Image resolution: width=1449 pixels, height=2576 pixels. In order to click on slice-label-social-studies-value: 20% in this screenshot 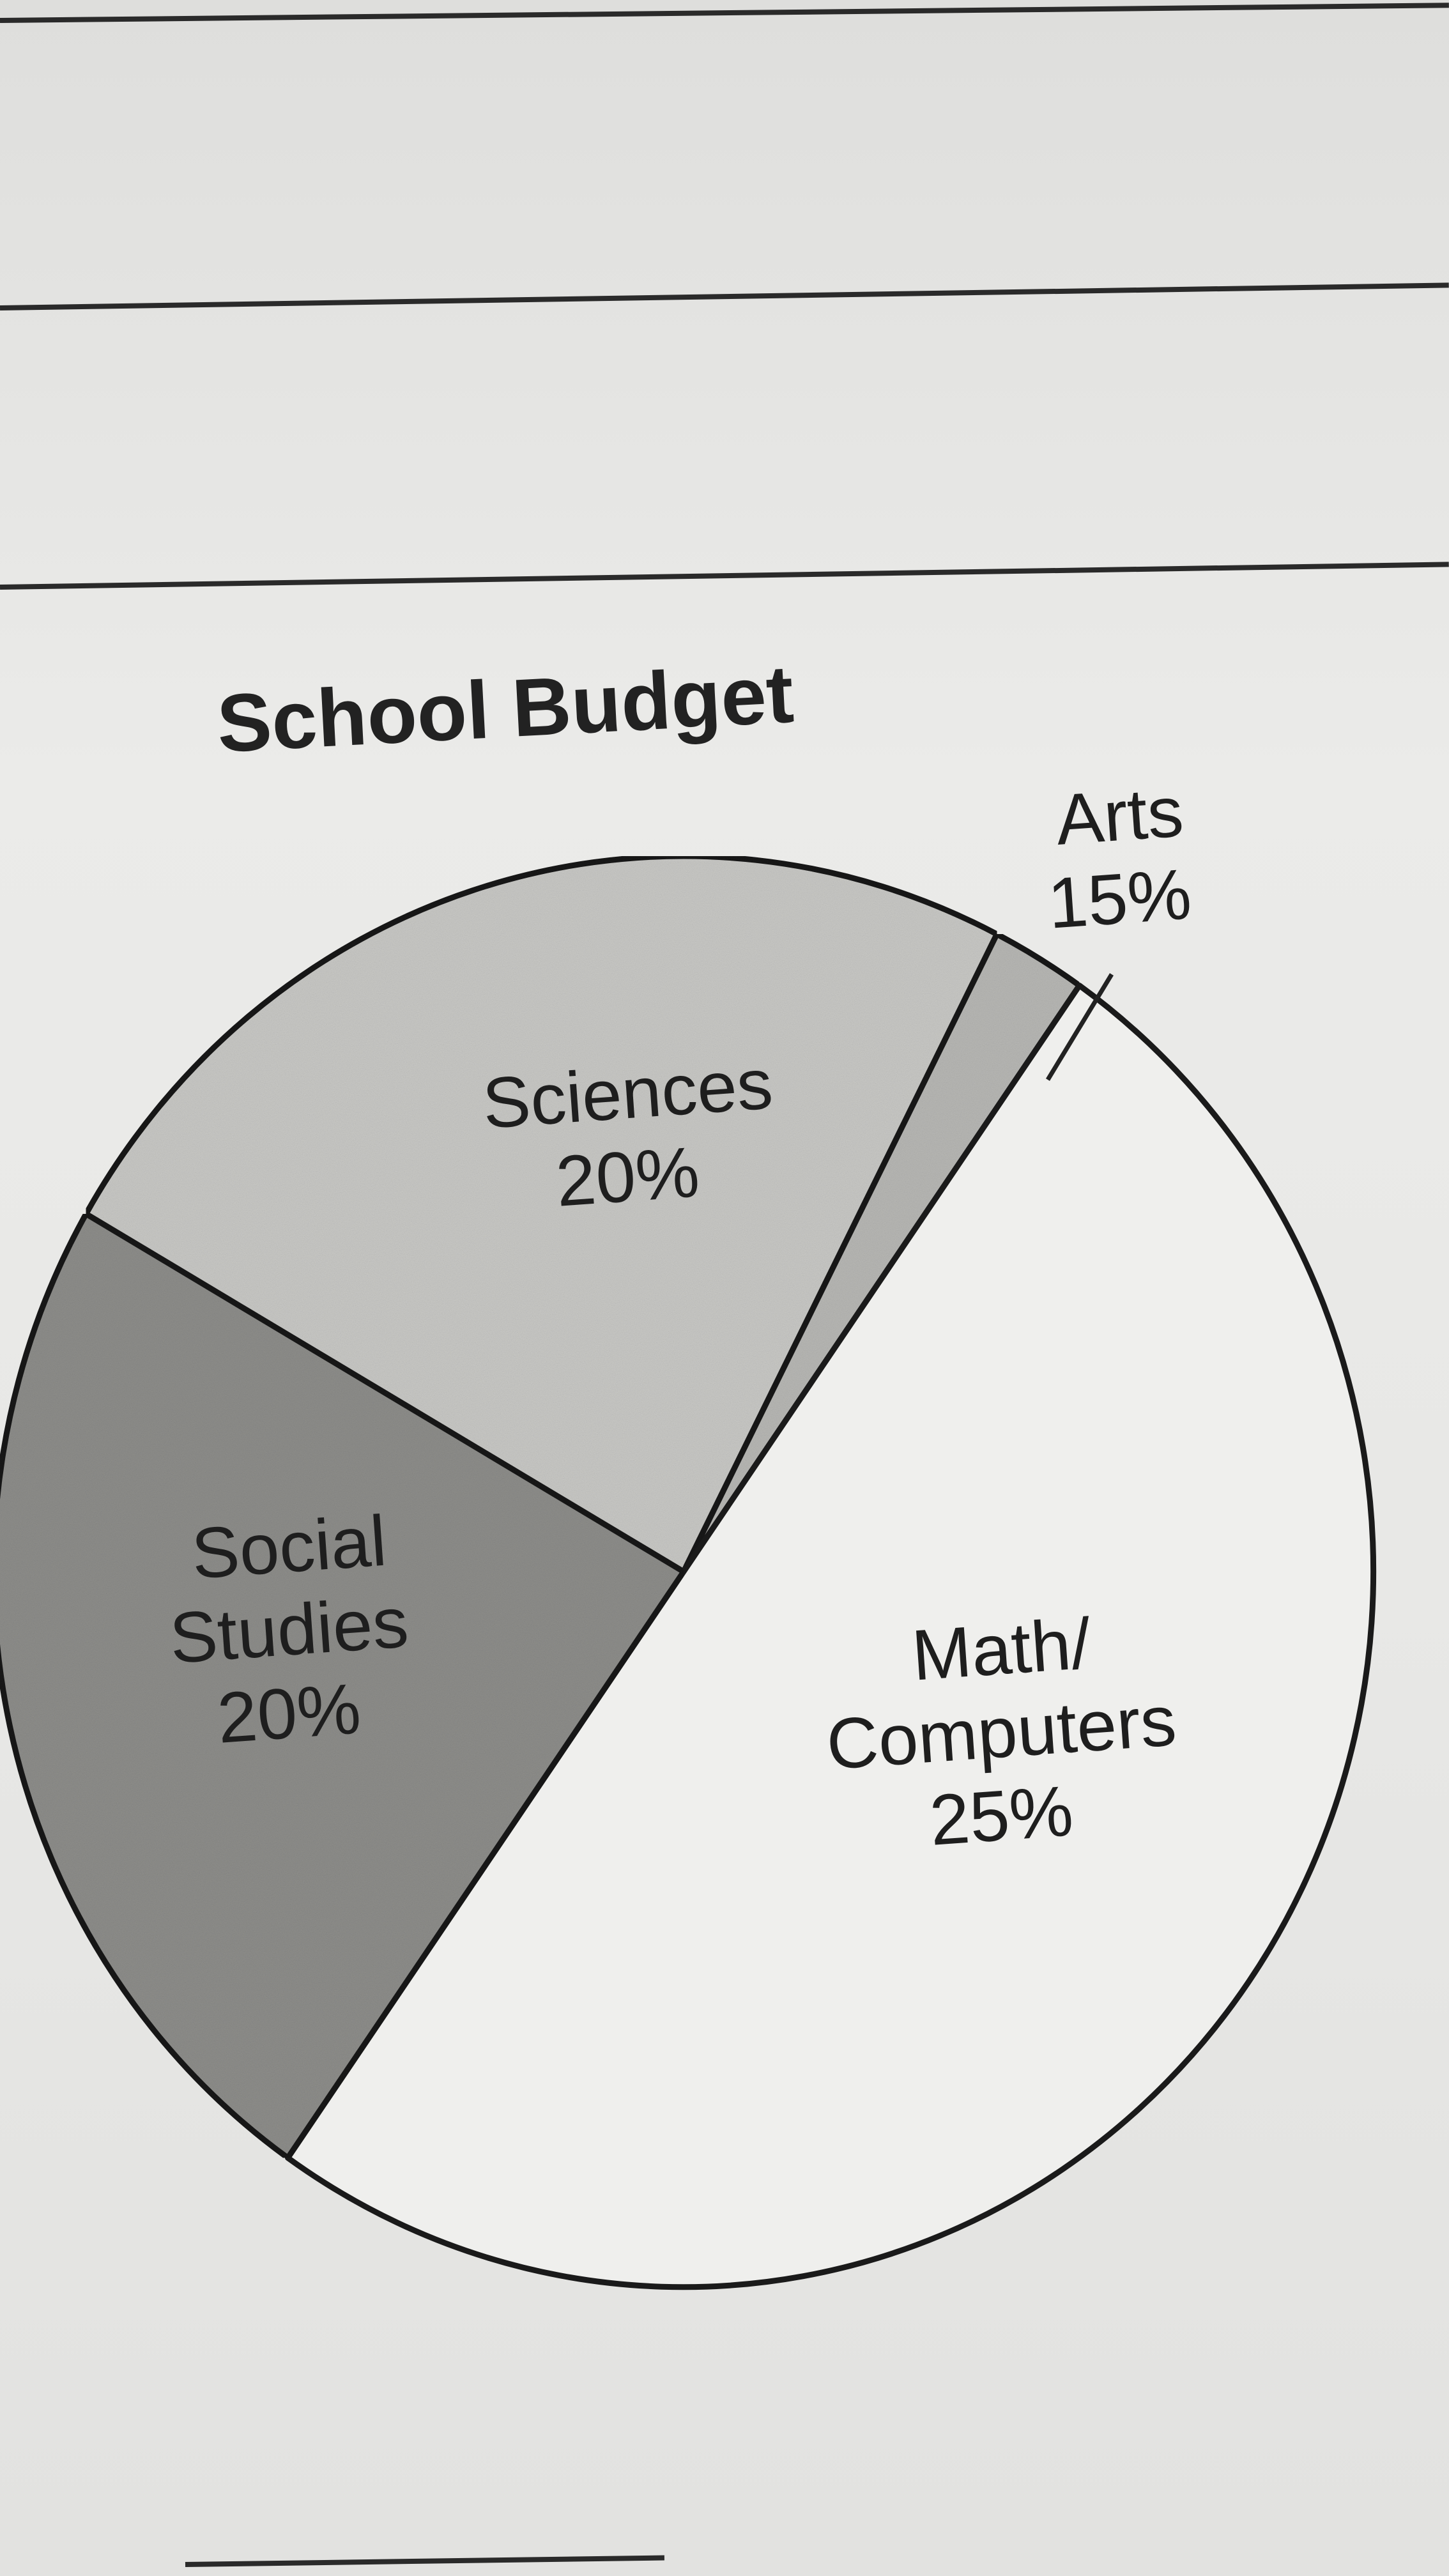, I will do `click(289, 1713)`.